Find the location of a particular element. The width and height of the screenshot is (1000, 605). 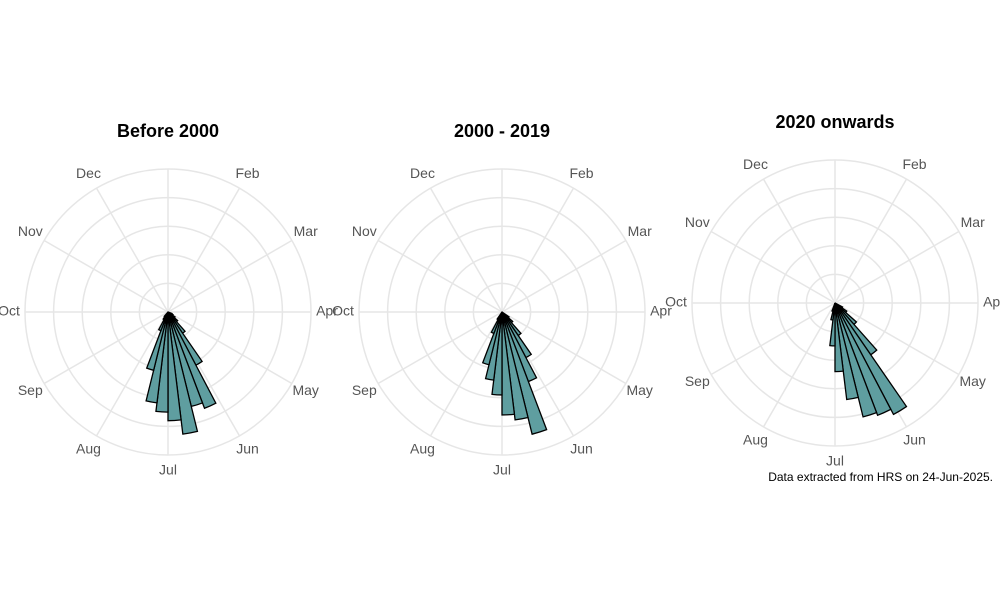

panel-title: 2020 onwards is located at coordinates (834, 122).